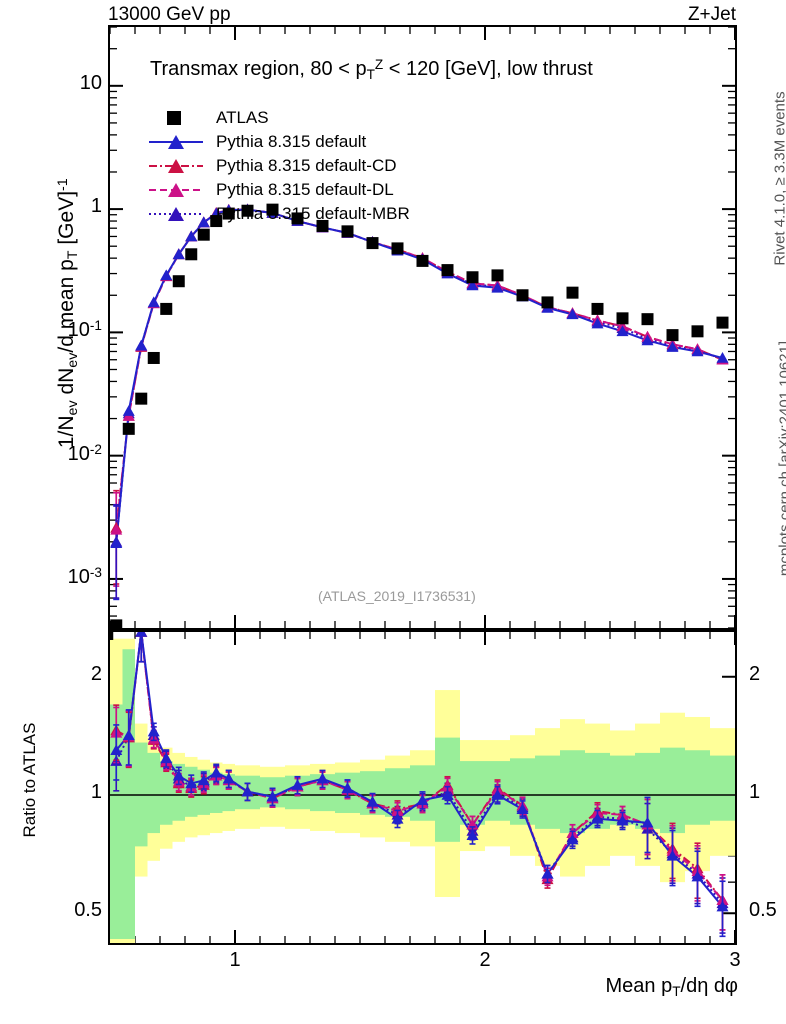 The width and height of the screenshot is (786, 1024). Describe the element at coordinates (313, 213) in the screenshot. I see `legend-label-4: Pythia 8.315 default-MBR` at that location.